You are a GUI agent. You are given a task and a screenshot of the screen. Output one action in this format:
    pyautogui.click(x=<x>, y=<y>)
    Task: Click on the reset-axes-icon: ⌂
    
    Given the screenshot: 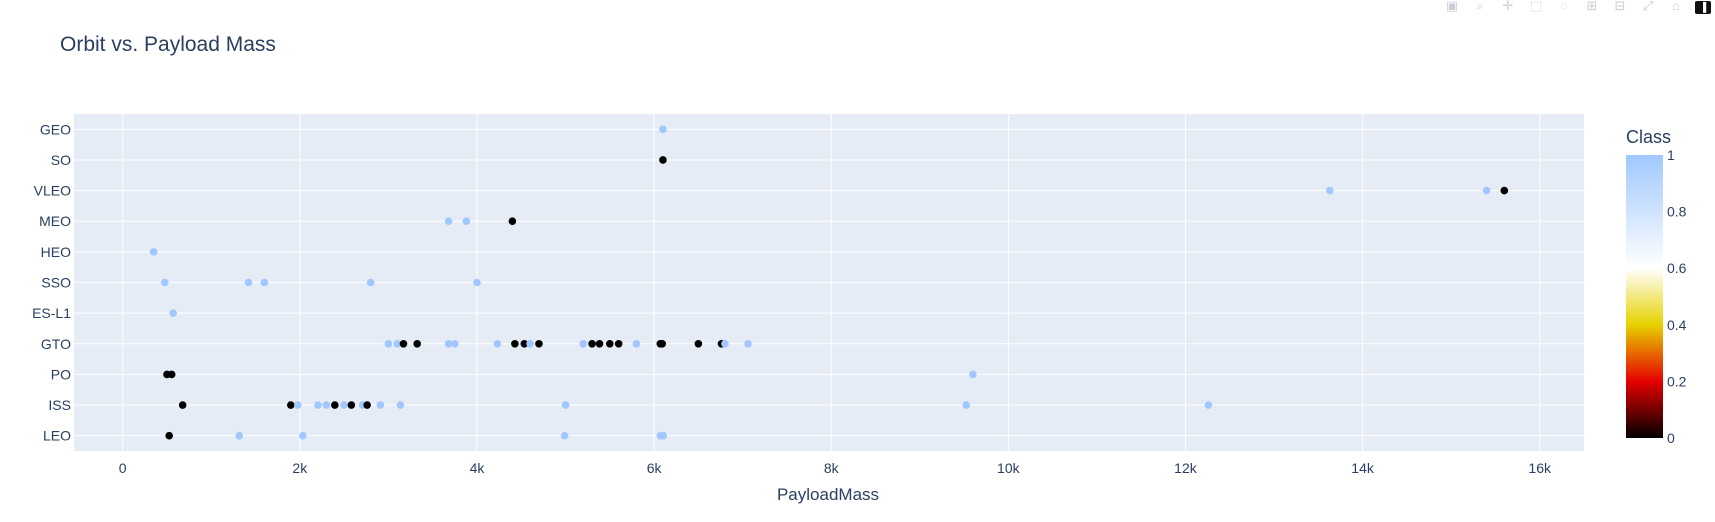 What is the action you would take?
    pyautogui.click(x=1676, y=6)
    